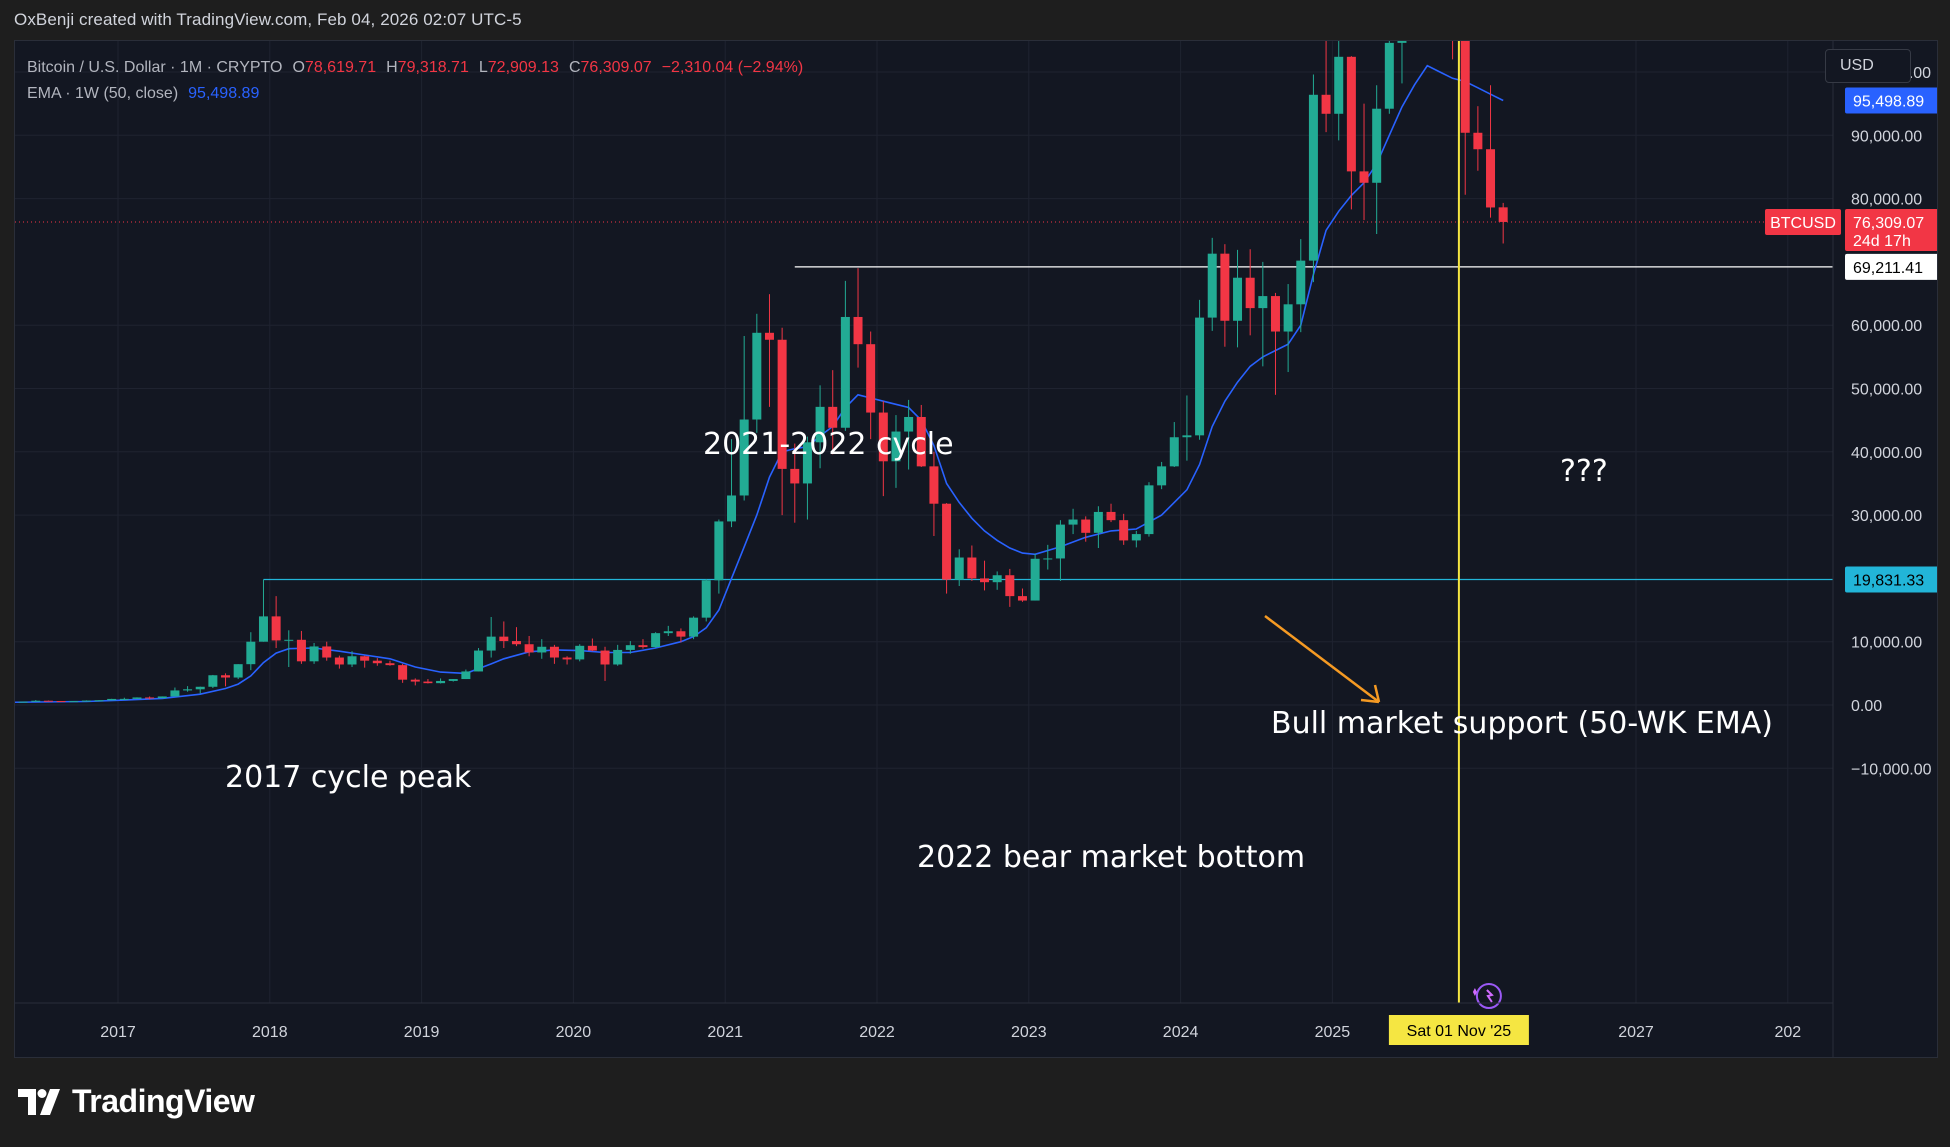 The width and height of the screenshot is (1950, 1147). I want to click on logo-text: TradingView, so click(163, 1101).